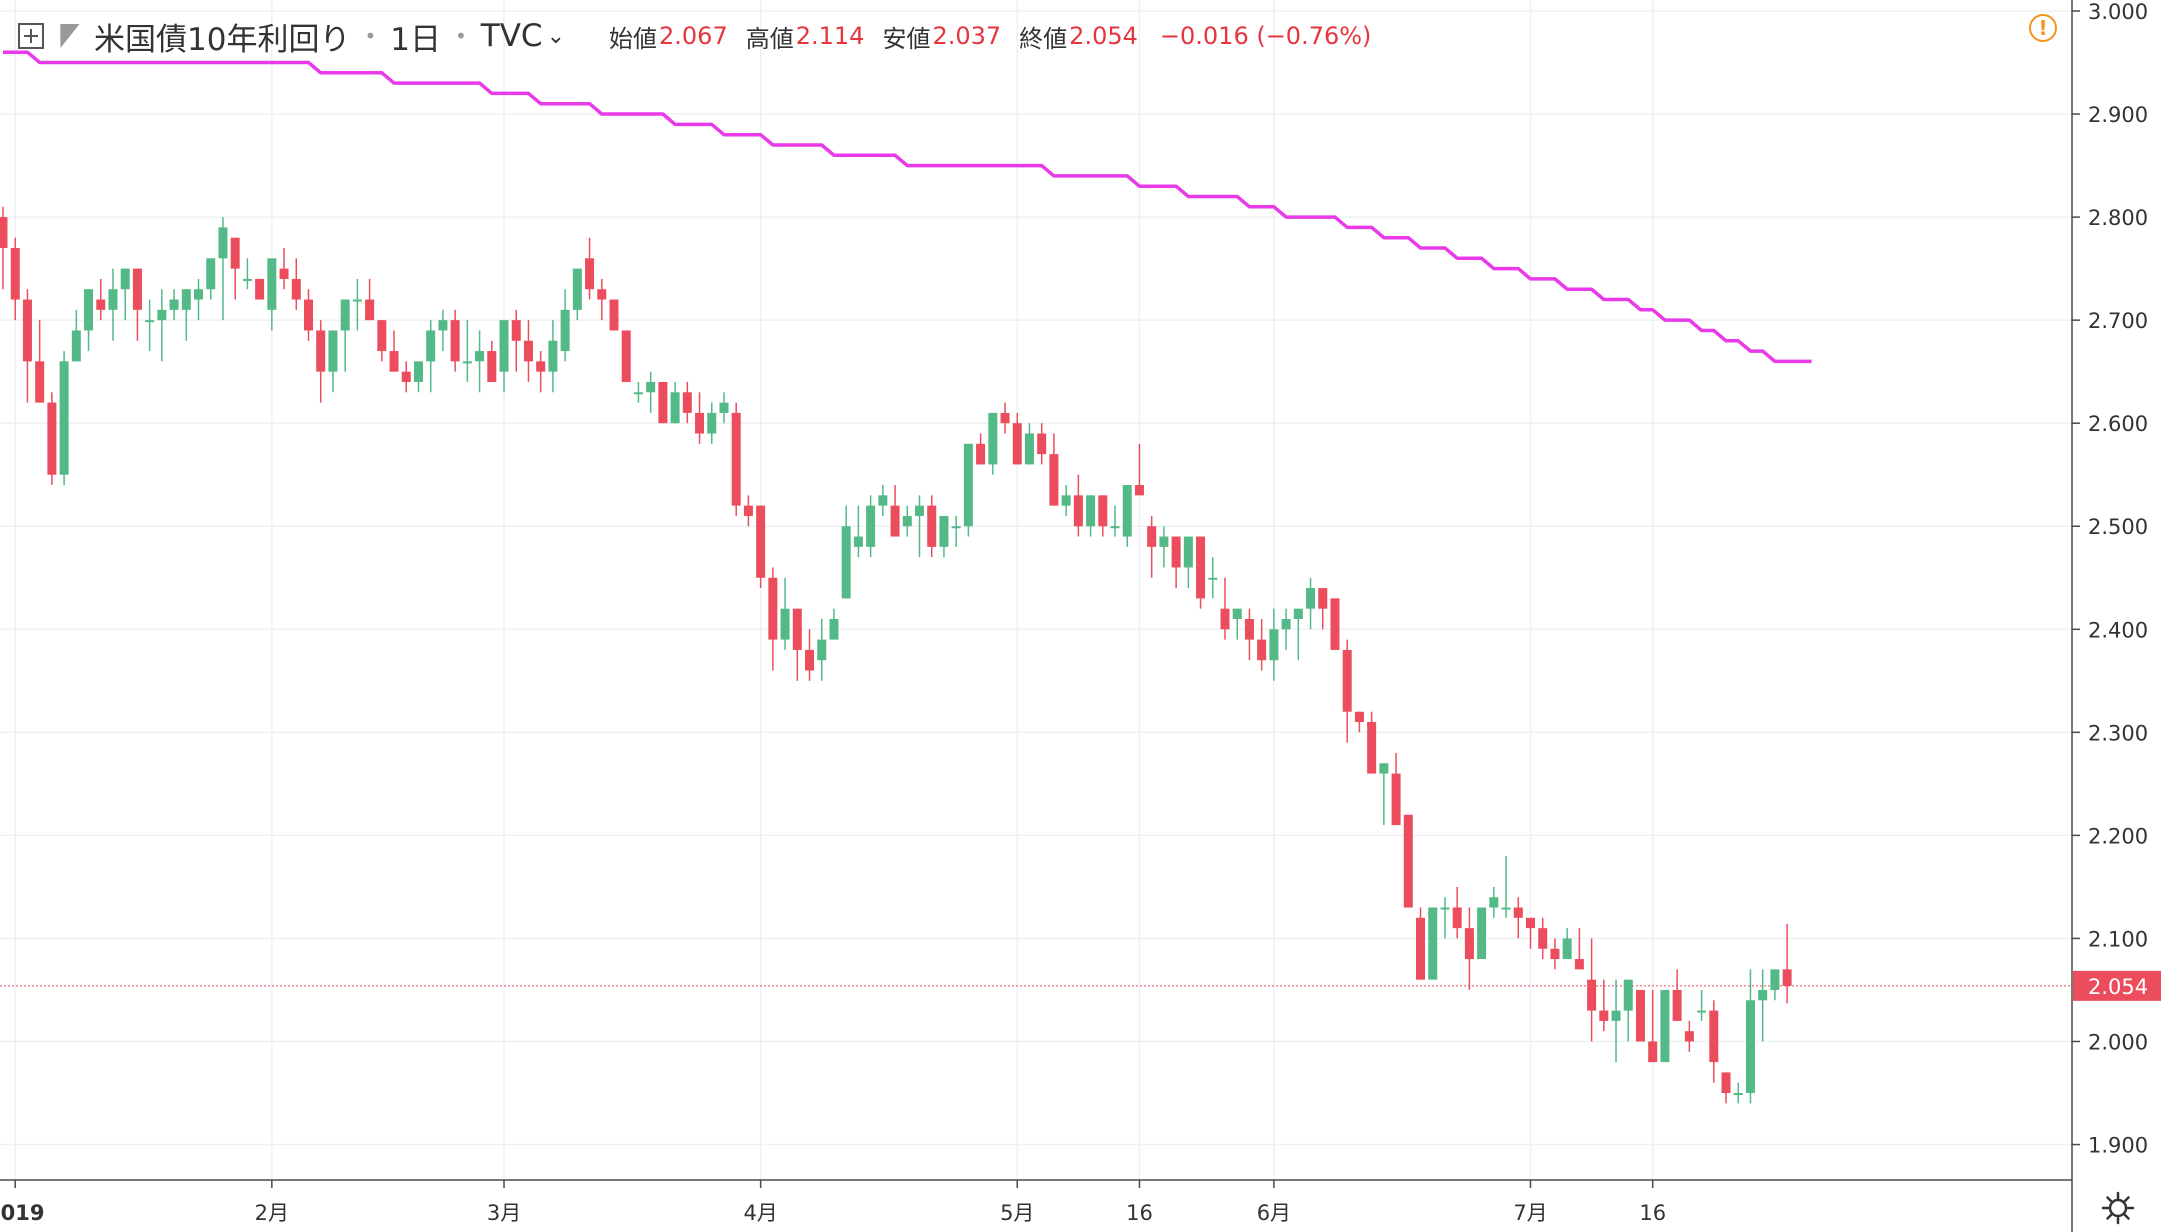 This screenshot has width=2162, height=1232. Describe the element at coordinates (272, 1213) in the screenshot. I see `x-tick-label: 2月` at that location.